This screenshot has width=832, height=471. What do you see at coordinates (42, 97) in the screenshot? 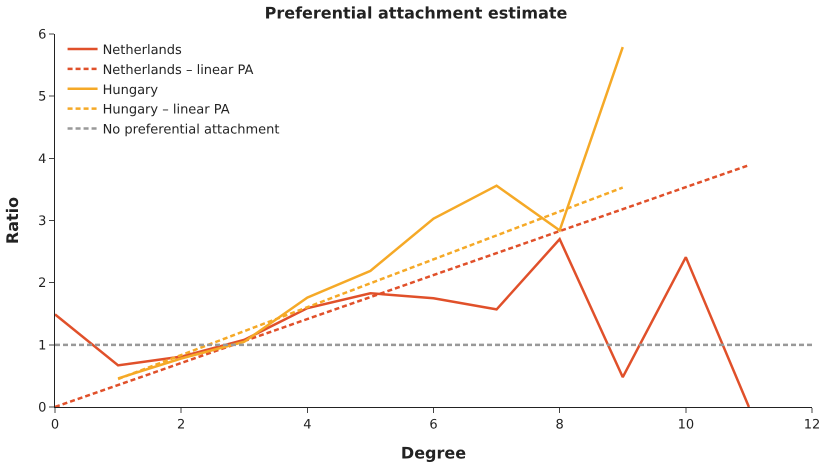
I see `y-tick-label: 5` at bounding box center [42, 97].